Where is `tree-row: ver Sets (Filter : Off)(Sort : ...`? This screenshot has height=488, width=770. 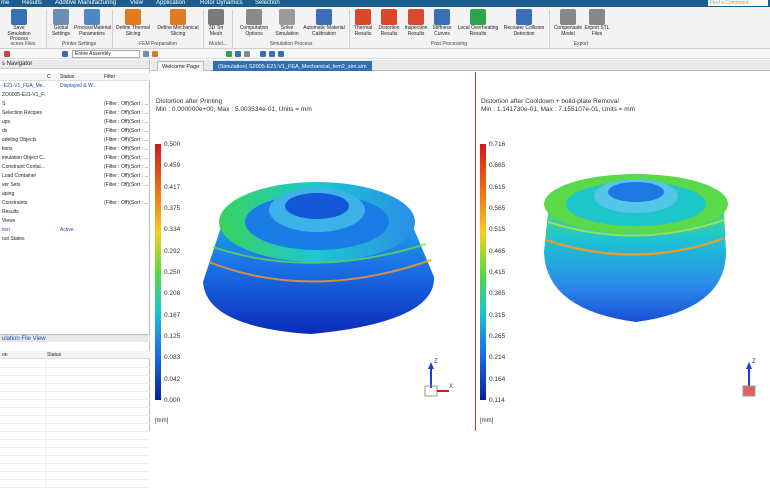 tree-row: ver Sets (Filter : Off)(Sort : ... is located at coordinates (75, 185).